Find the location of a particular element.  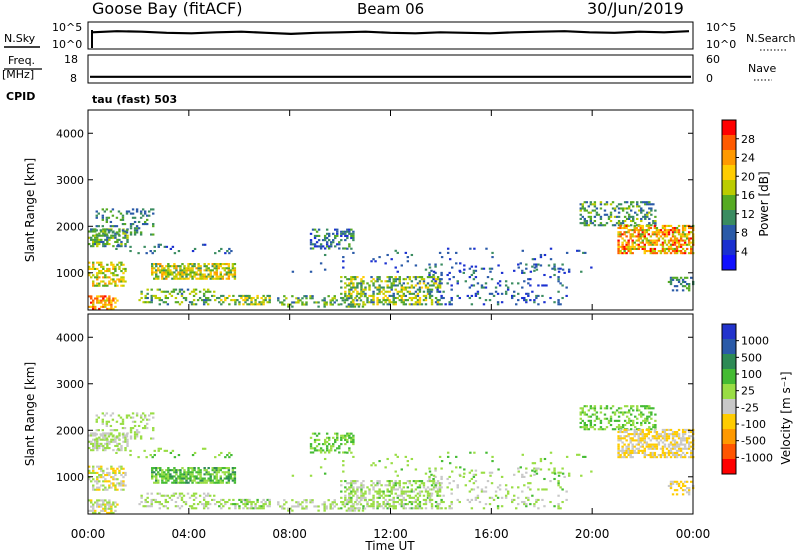

time-xlabel: Time UT is located at coordinates (389, 546).